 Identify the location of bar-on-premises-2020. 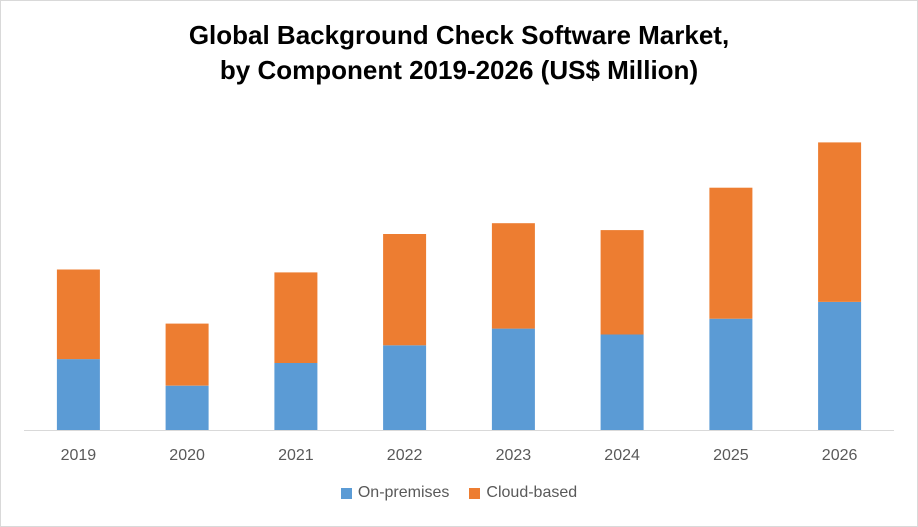
(187, 407).